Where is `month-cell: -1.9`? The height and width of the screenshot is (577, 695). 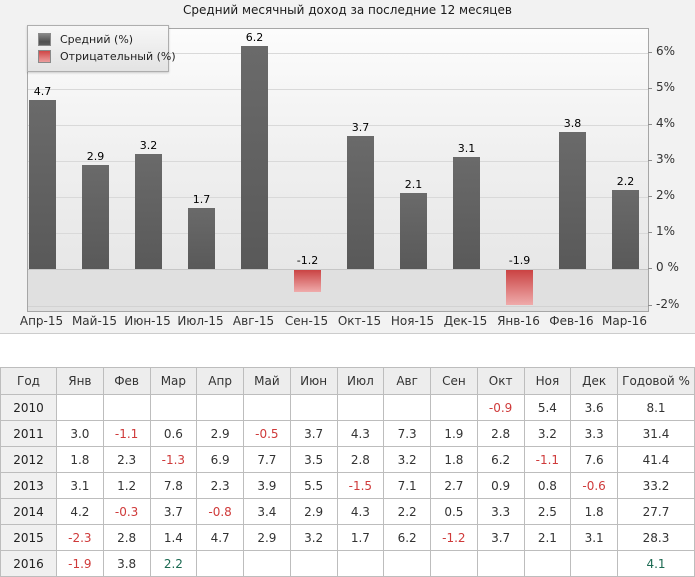 month-cell: -1.9 is located at coordinates (80, 563).